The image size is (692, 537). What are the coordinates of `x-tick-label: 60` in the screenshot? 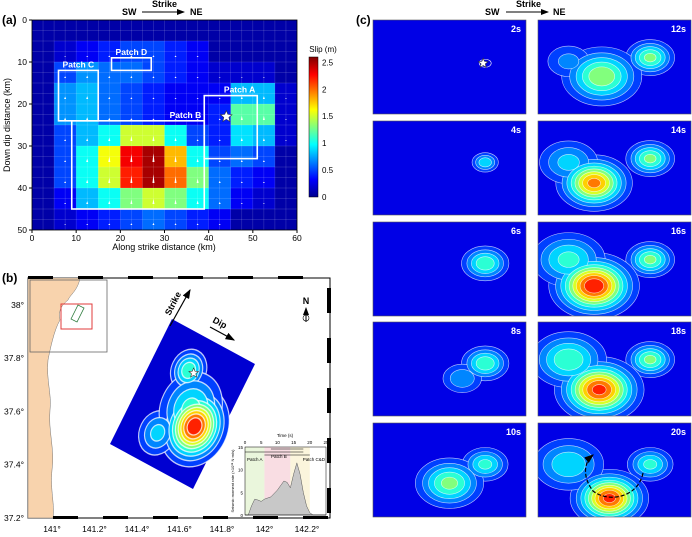 It's located at (297, 238).